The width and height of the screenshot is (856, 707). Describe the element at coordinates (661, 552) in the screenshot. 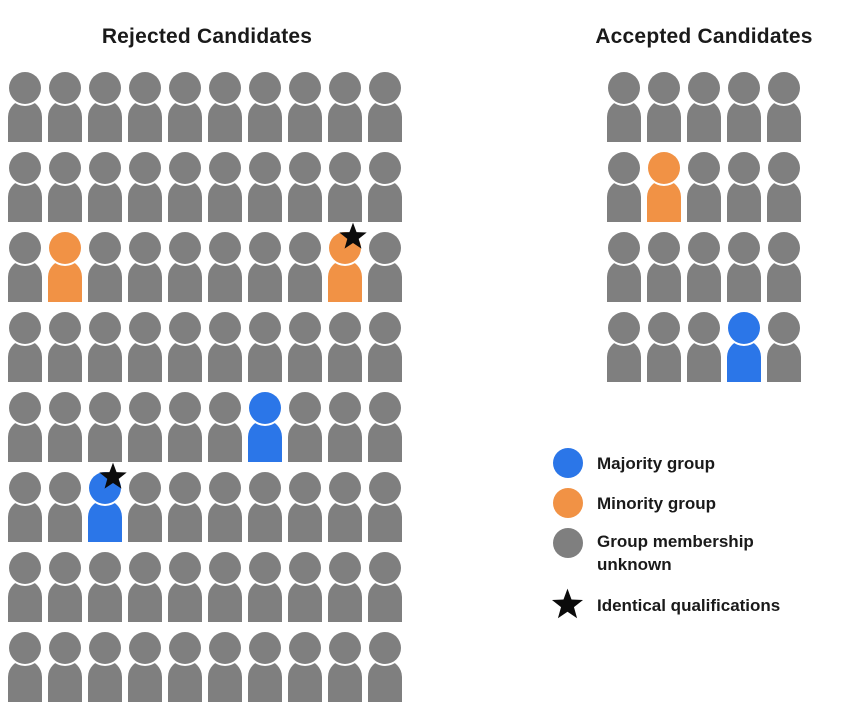

I see `legend-item-unknown: Group membership unknown` at that location.